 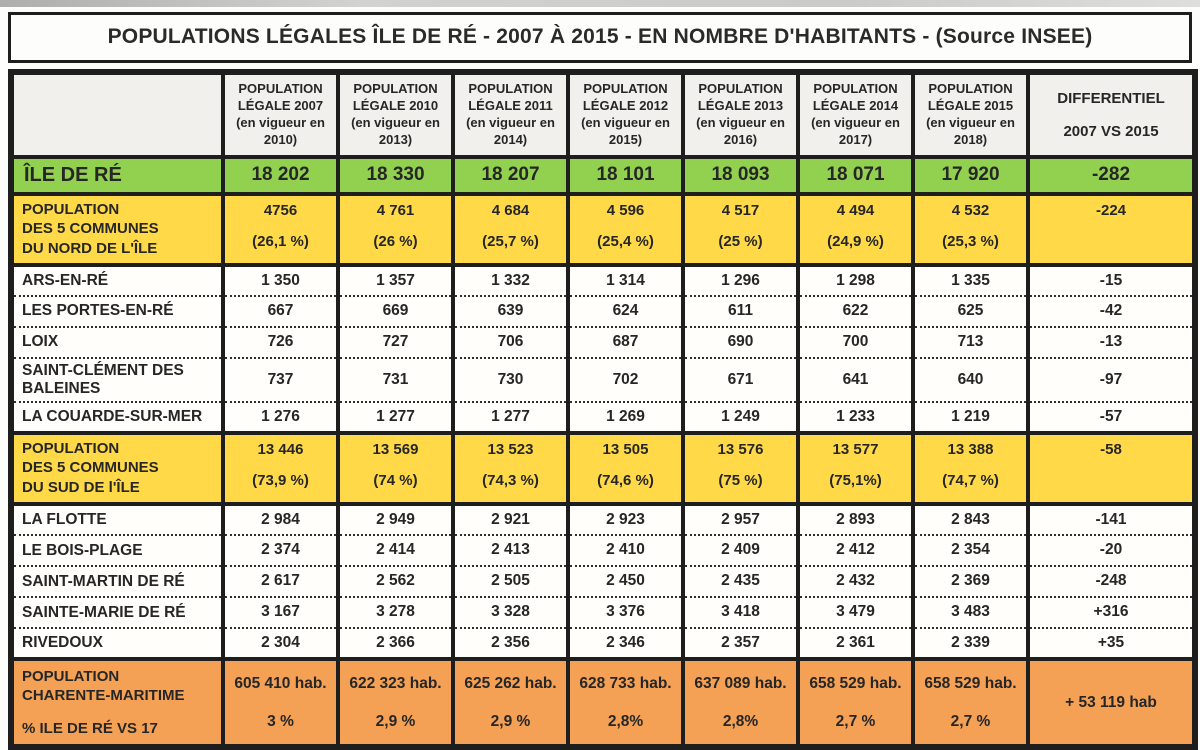 What do you see at coordinates (855, 280) in the screenshot?
I see `value-cell: 1 298` at bounding box center [855, 280].